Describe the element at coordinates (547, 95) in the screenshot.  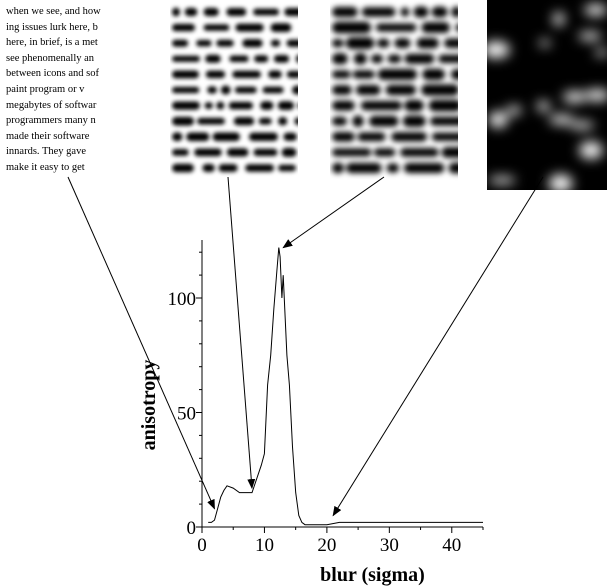
I see `panel-blur-large` at that location.